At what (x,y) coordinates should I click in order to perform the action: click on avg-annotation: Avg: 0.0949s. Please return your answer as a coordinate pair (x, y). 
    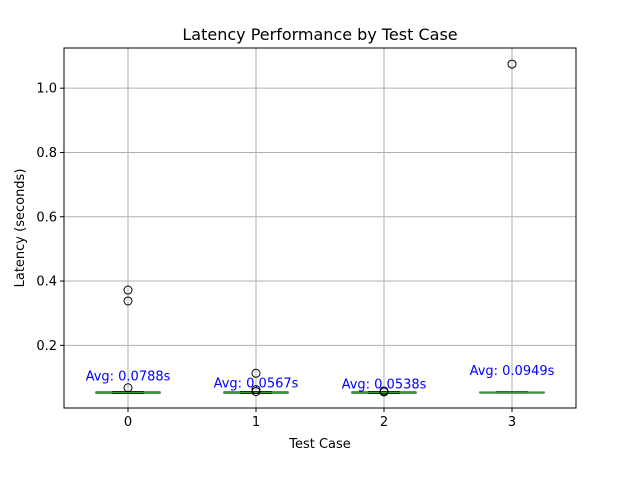
    Looking at the image, I should click on (512, 371).